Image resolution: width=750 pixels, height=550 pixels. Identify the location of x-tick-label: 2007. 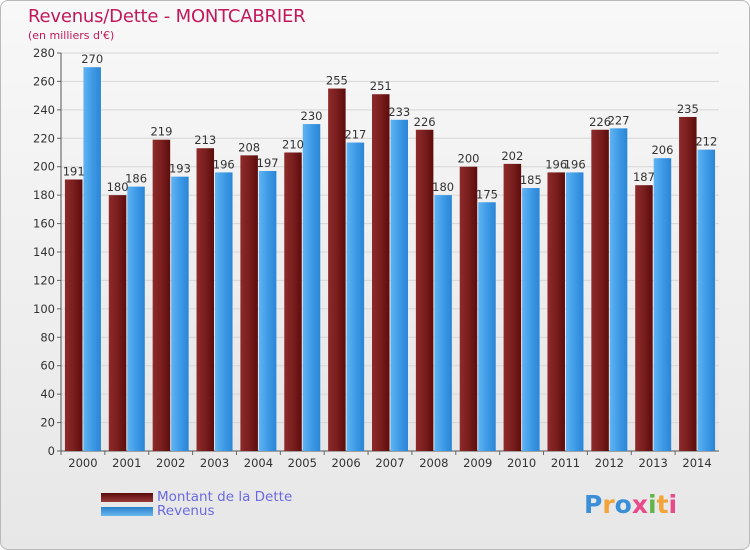
(389, 463).